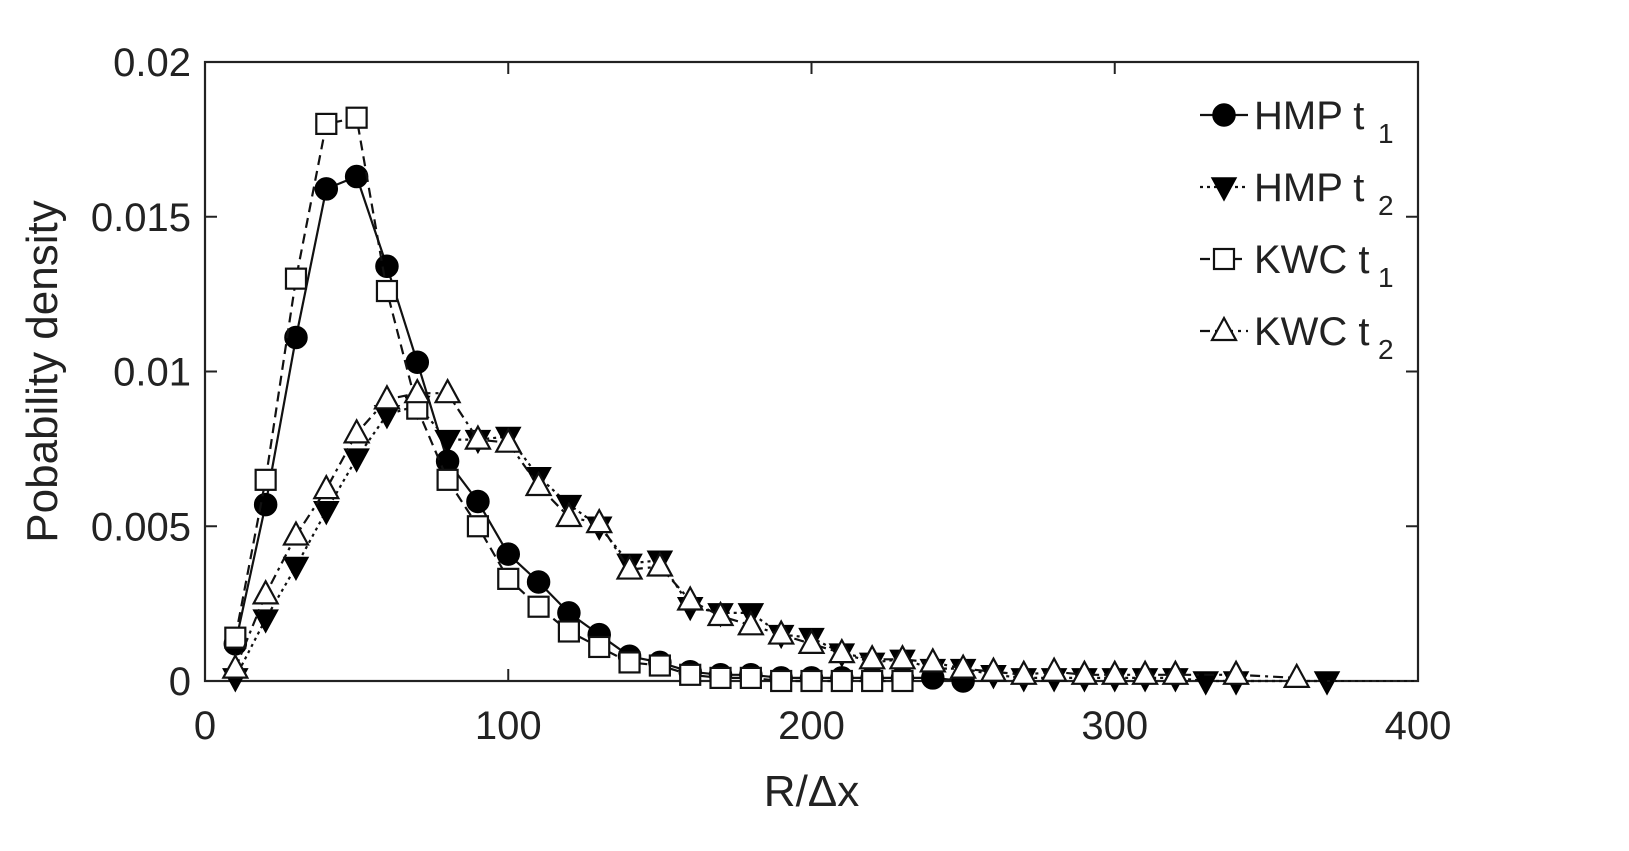 The height and width of the screenshot is (851, 1629). I want to click on x-axis-label: R/Δx, so click(811, 791).